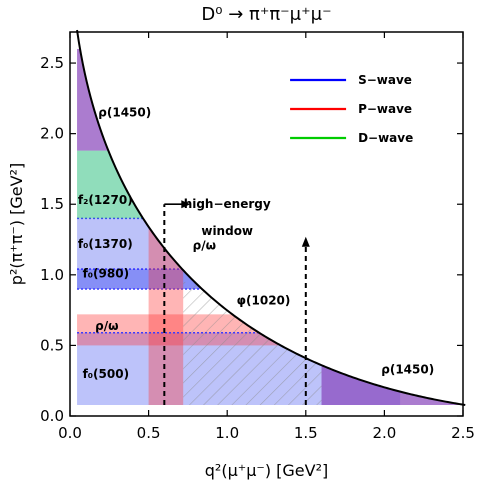 This screenshot has width=480, height=491. What do you see at coordinates (121, 99) in the screenshot?
I see `region-rho-1450-p2-` at bounding box center [121, 99].